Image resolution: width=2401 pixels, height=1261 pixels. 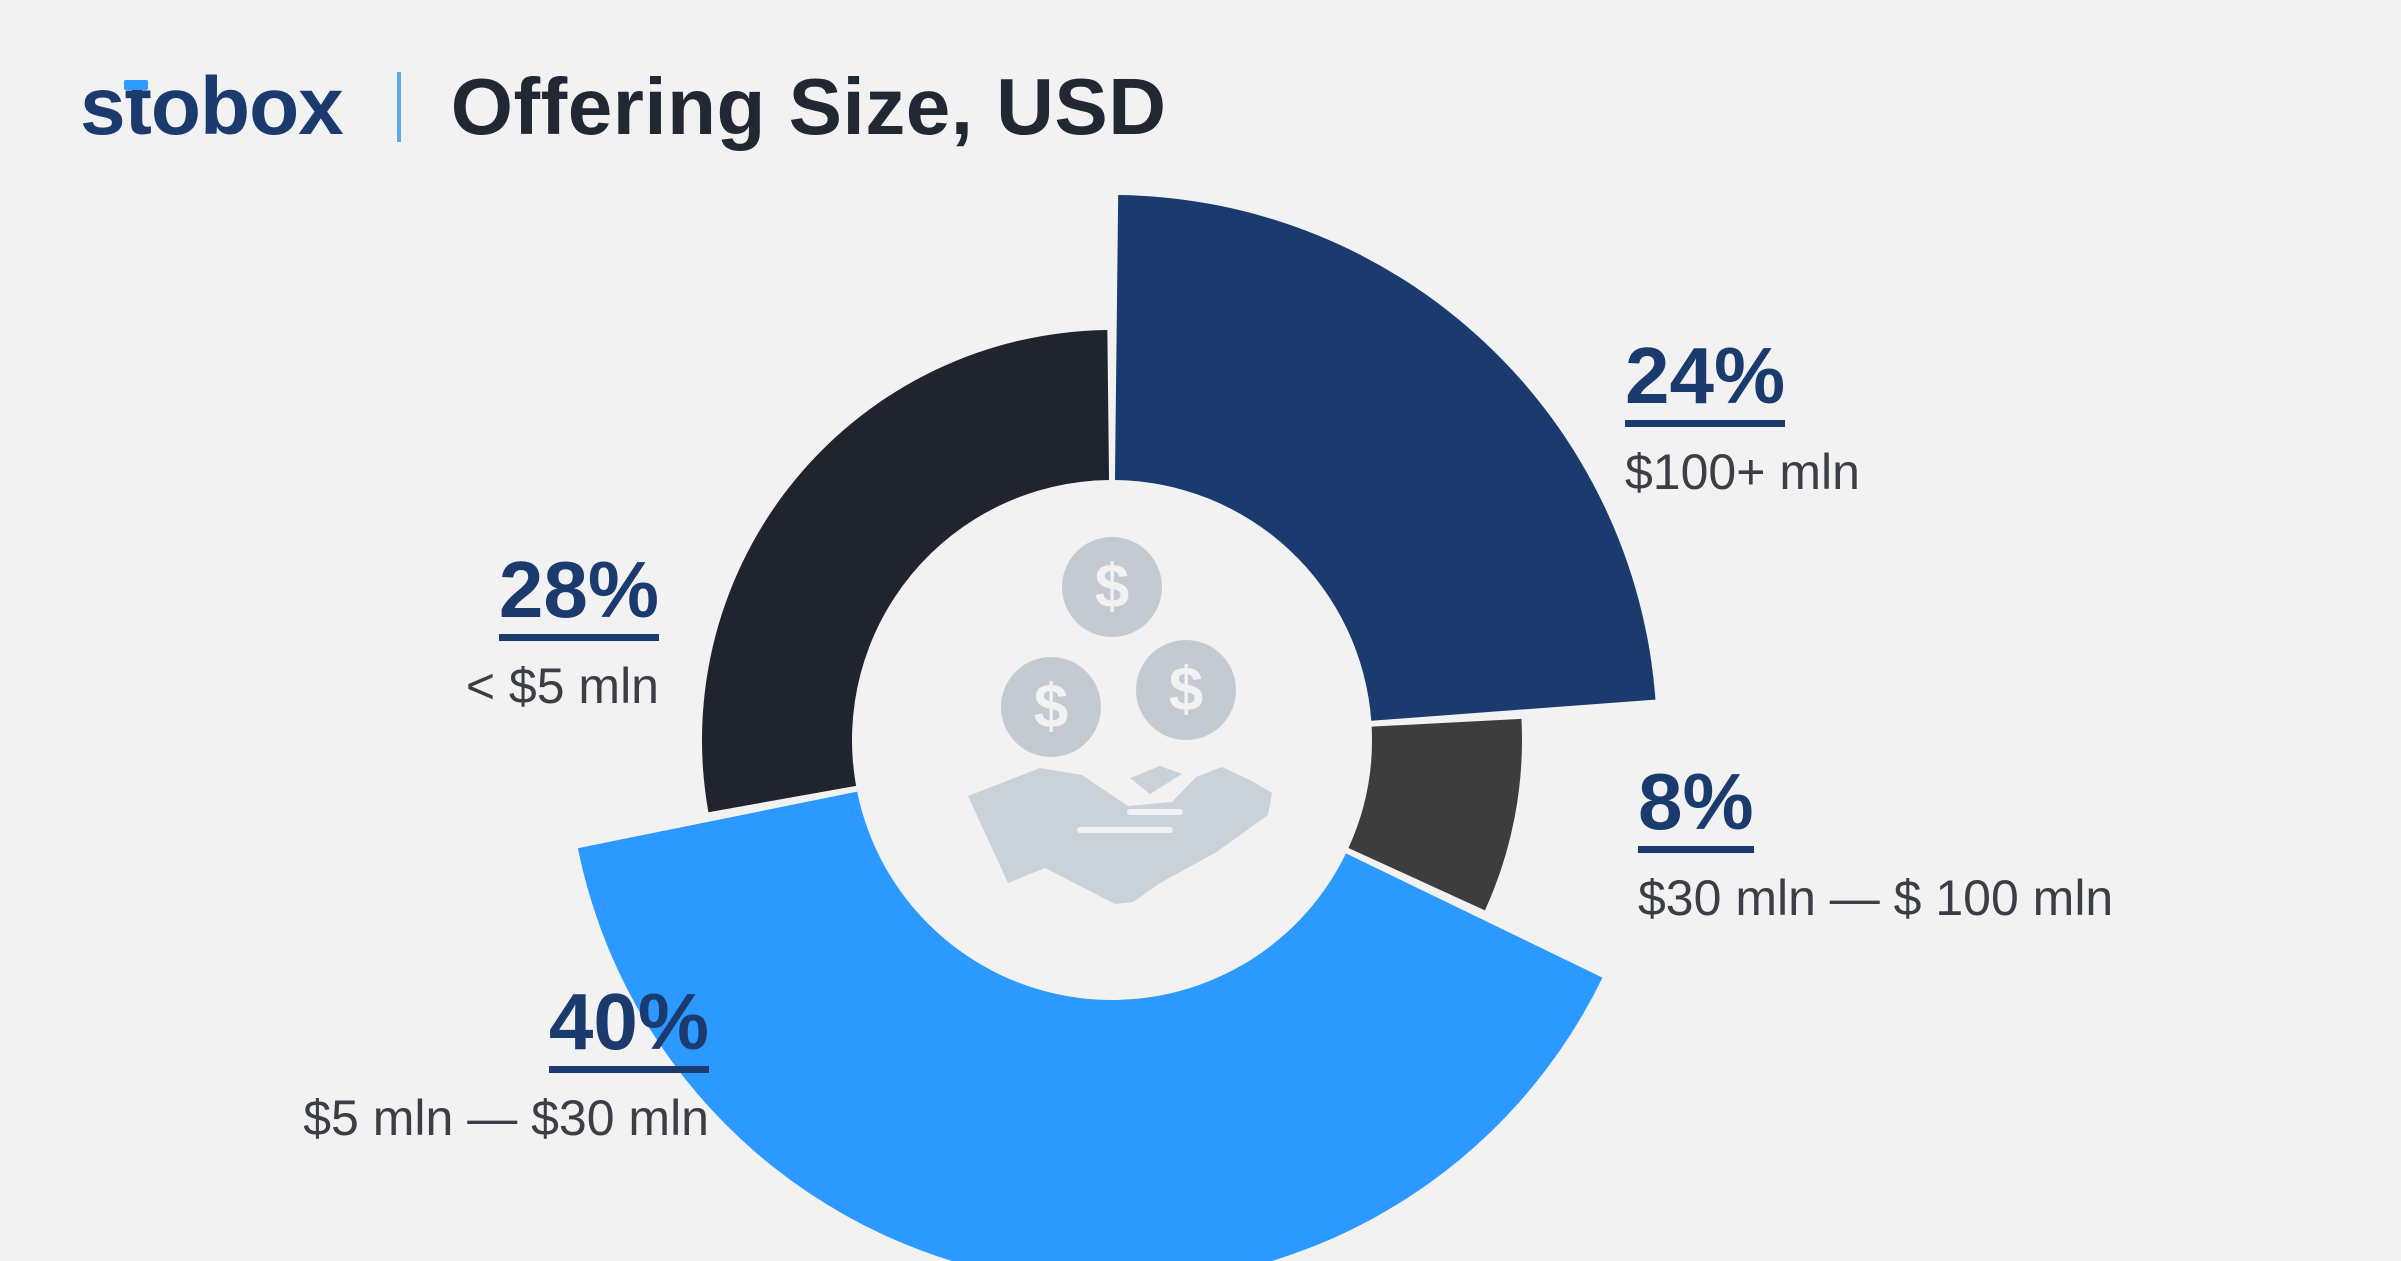 What do you see at coordinates (1120, 720) in the screenshot?
I see `hand-holding-dollar-coins-icon: $ $ $` at bounding box center [1120, 720].